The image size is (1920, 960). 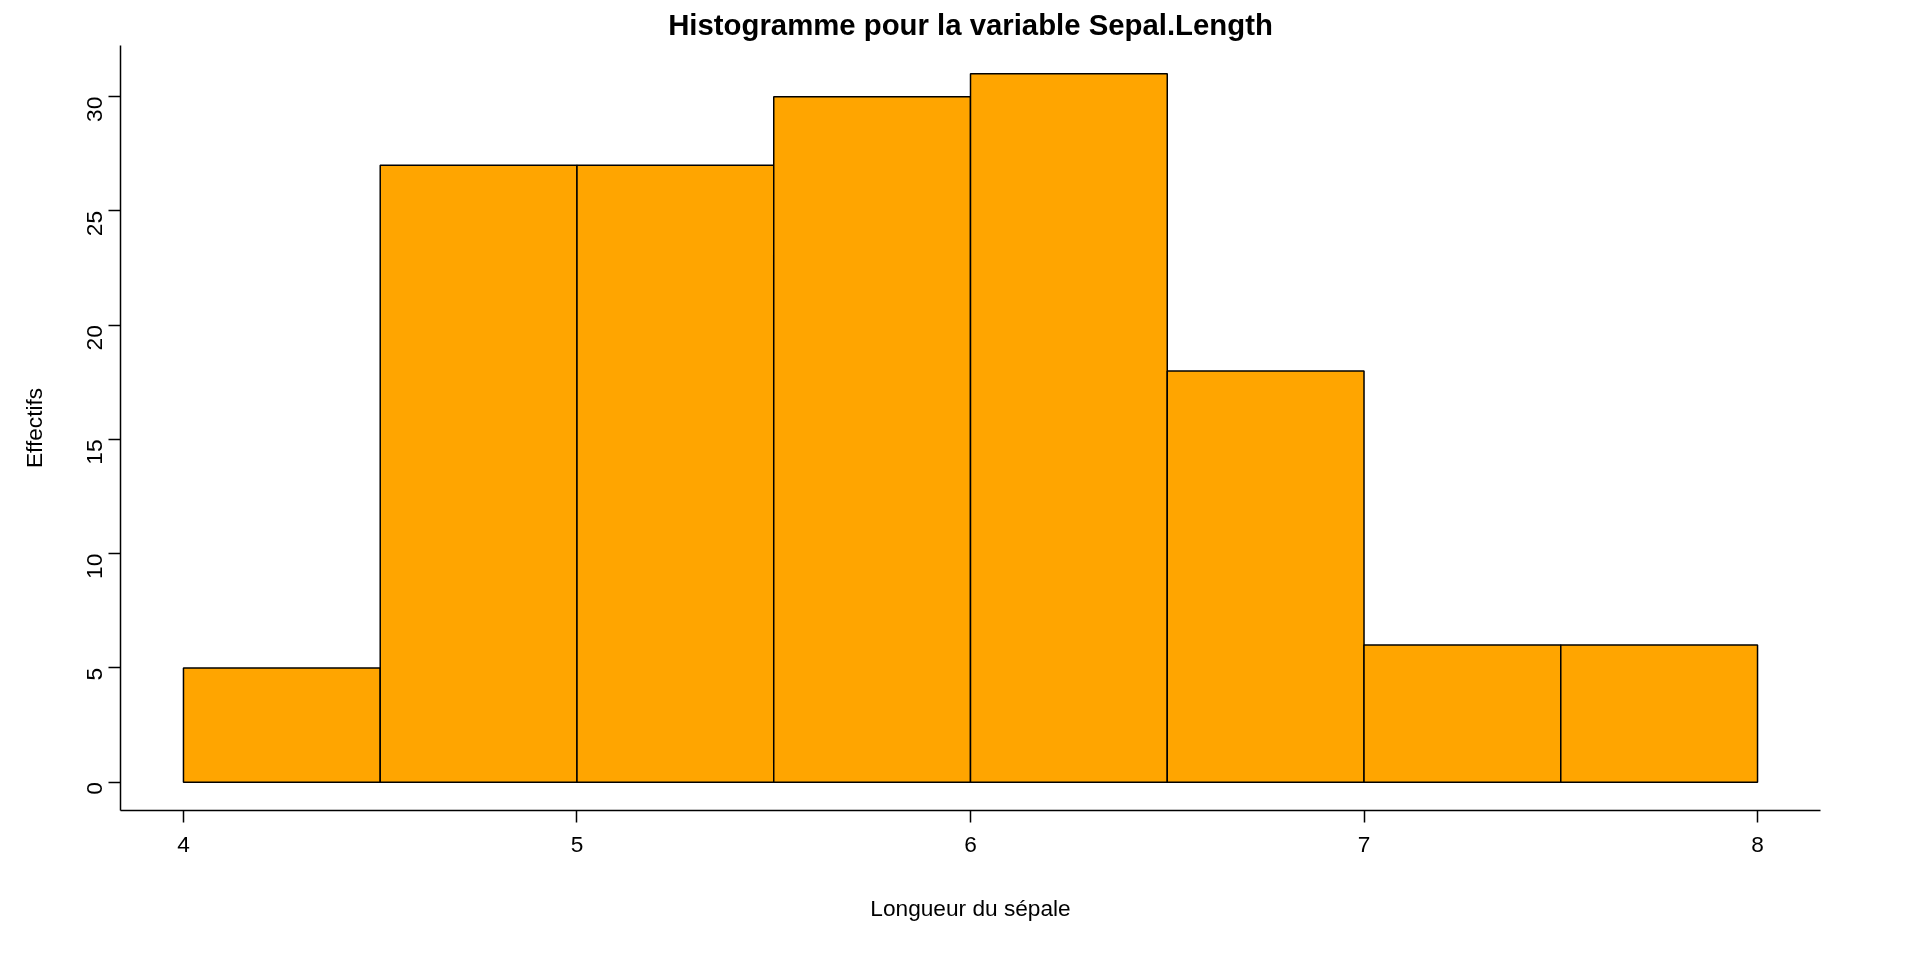 I want to click on y-tick-label: 15, so click(x=94, y=452).